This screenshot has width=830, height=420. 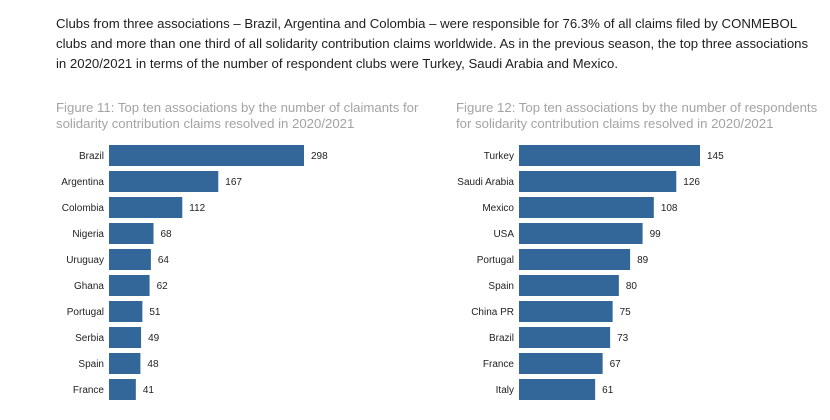 What do you see at coordinates (166, 234) in the screenshot?
I see `fig11-value-label: 68` at bounding box center [166, 234].